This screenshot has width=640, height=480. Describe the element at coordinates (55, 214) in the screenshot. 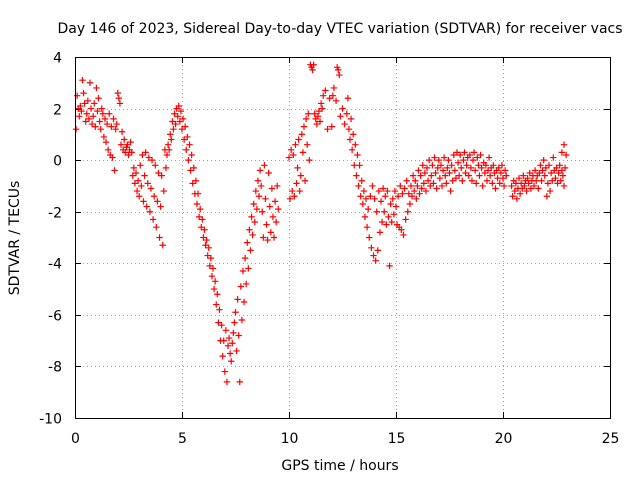

I see `y-tick-label: -2` at that location.